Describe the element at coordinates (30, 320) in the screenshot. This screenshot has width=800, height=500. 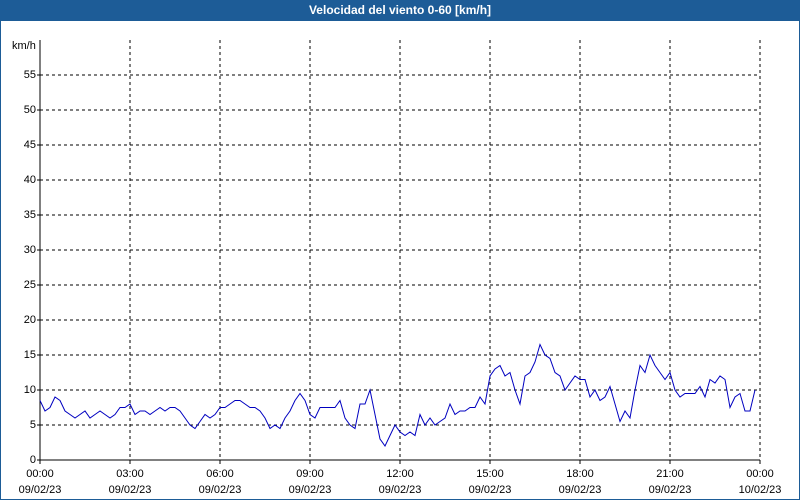
I see `y-tick-label: 20` at that location.